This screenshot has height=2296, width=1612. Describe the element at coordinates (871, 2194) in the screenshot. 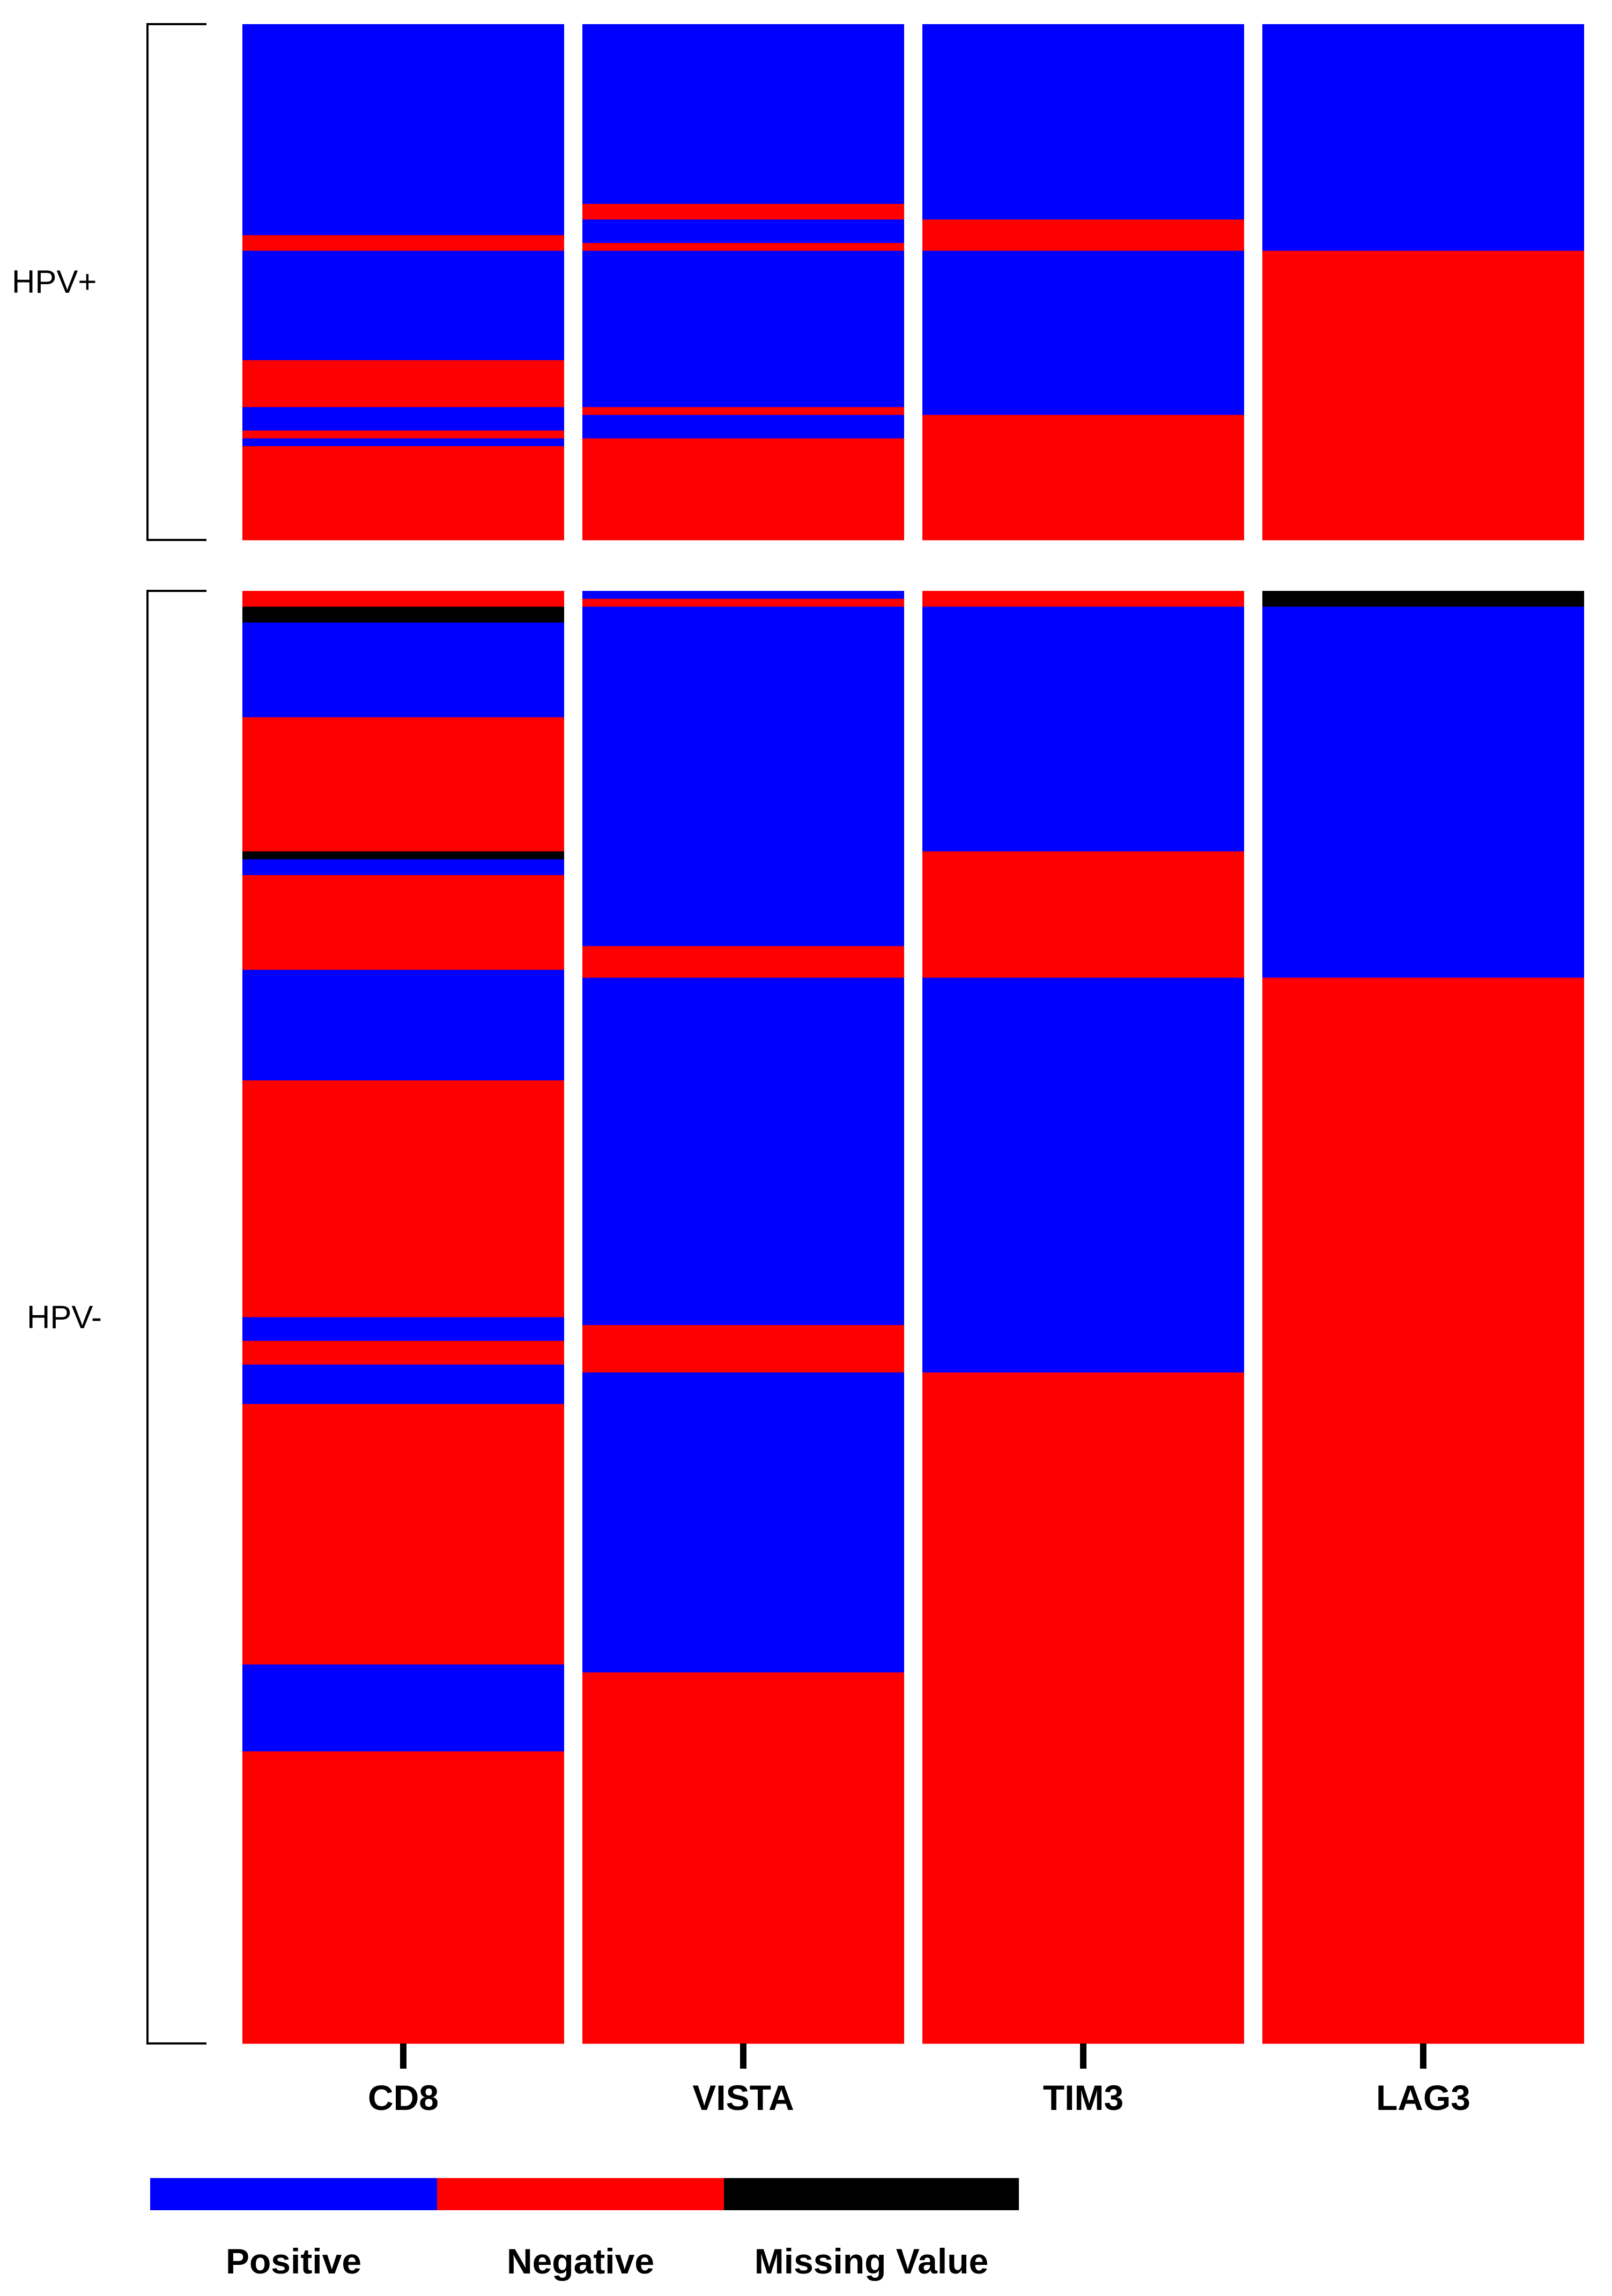

I see `legend-swatch-missing-value` at that location.